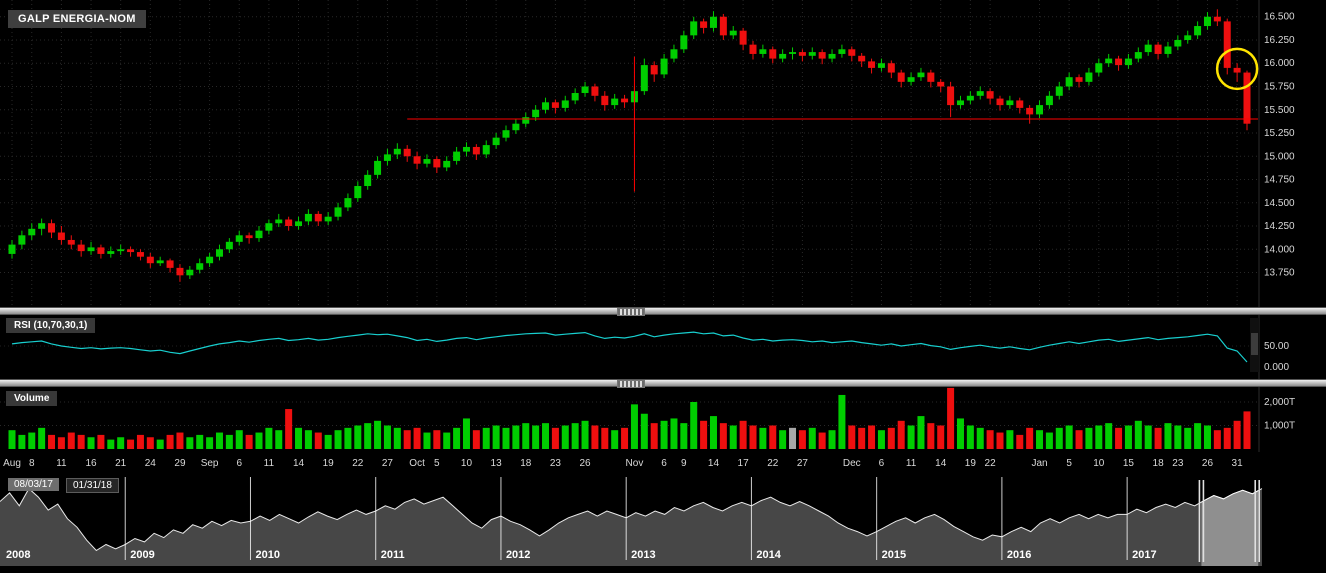 This screenshot has width=1326, height=573. What do you see at coordinates (33, 484) in the screenshot?
I see `range-start-date-badge: 08/03/17` at bounding box center [33, 484].